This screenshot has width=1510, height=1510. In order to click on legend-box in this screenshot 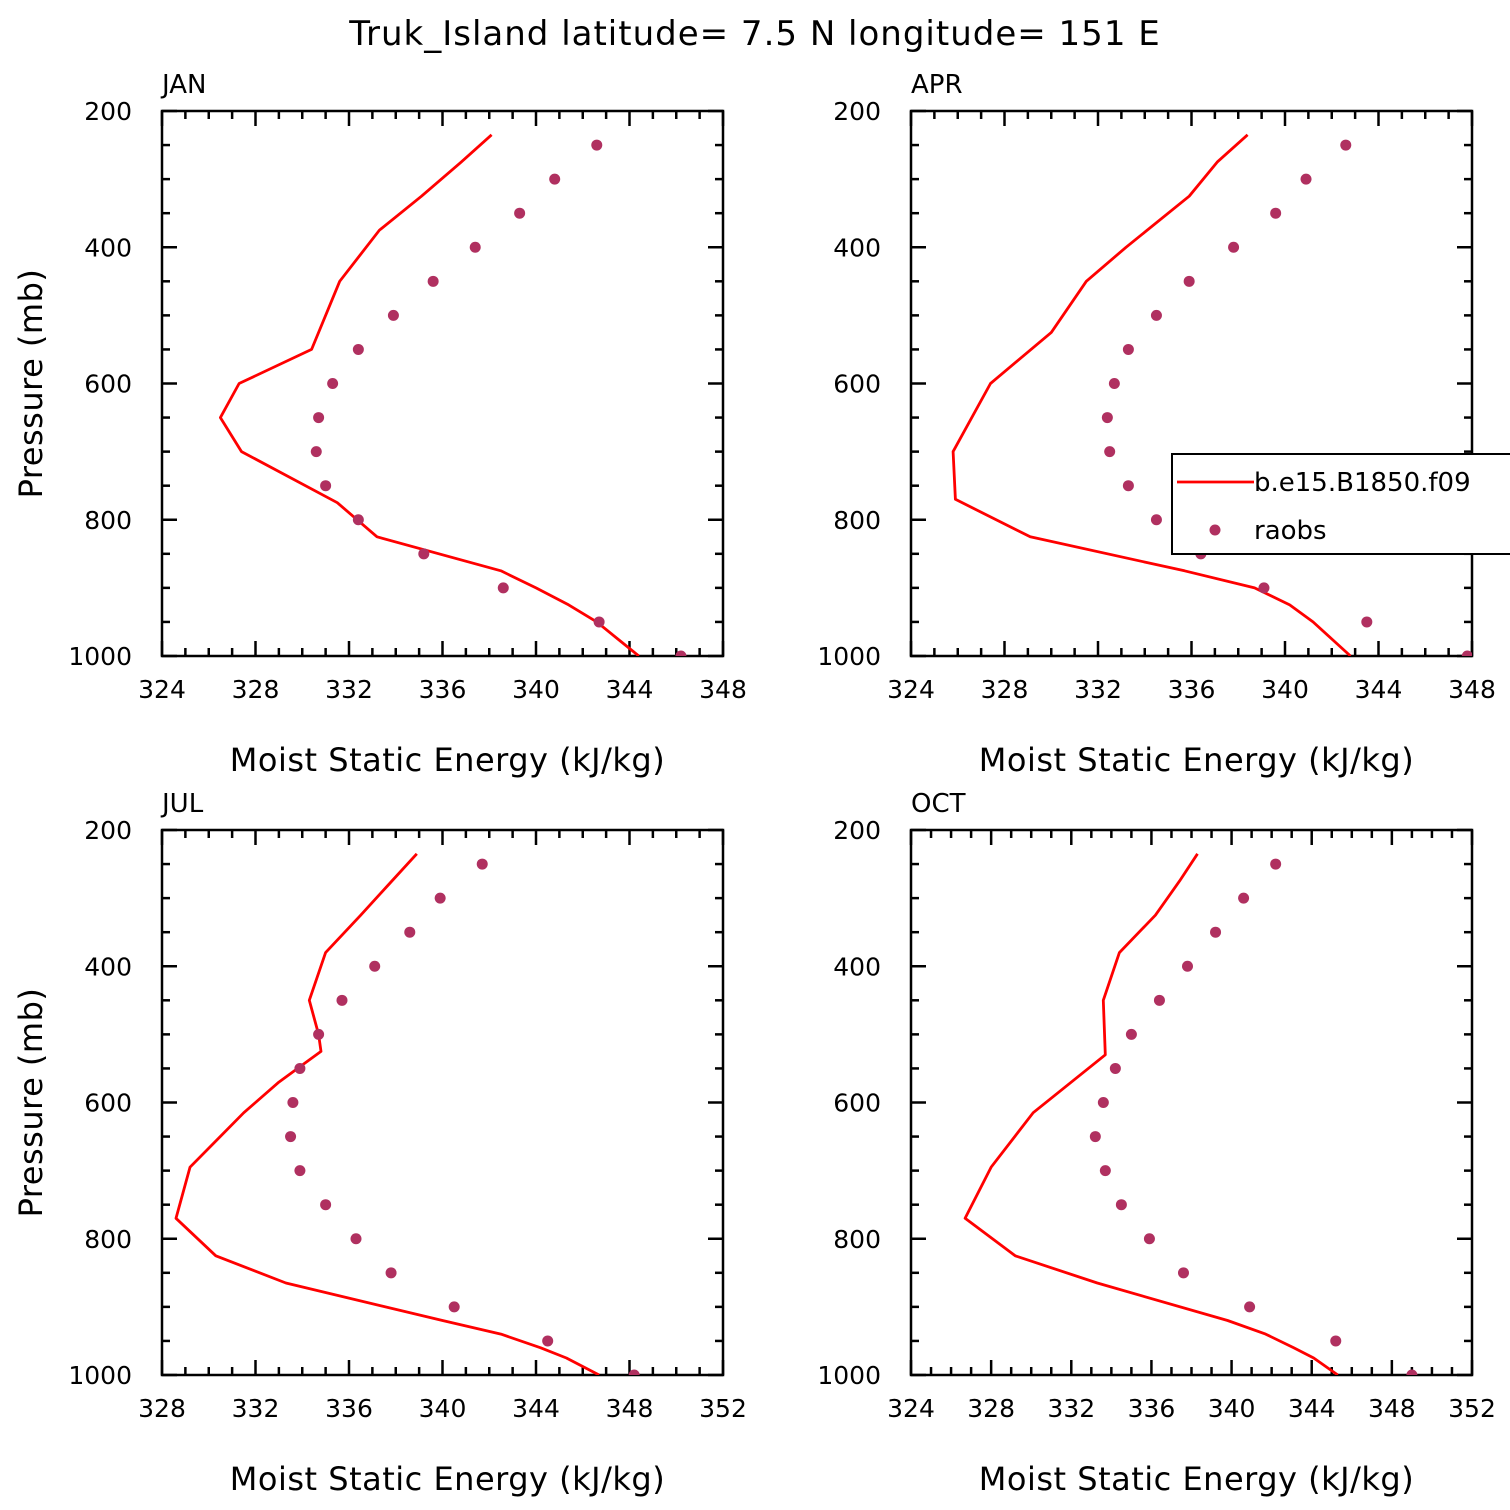, I will do `click(1340, 504)`.